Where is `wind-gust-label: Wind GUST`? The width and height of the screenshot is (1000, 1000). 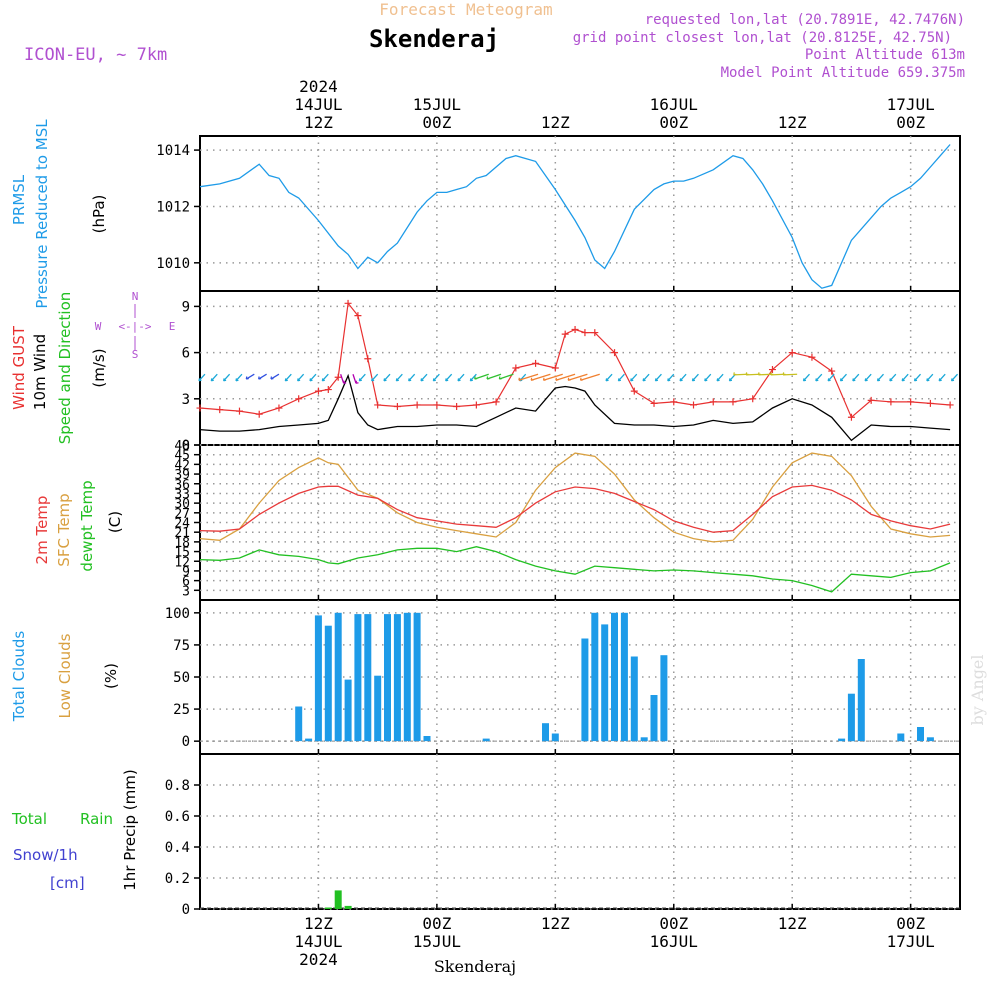 wind-gust-label: Wind GUST is located at coordinates (19, 367).